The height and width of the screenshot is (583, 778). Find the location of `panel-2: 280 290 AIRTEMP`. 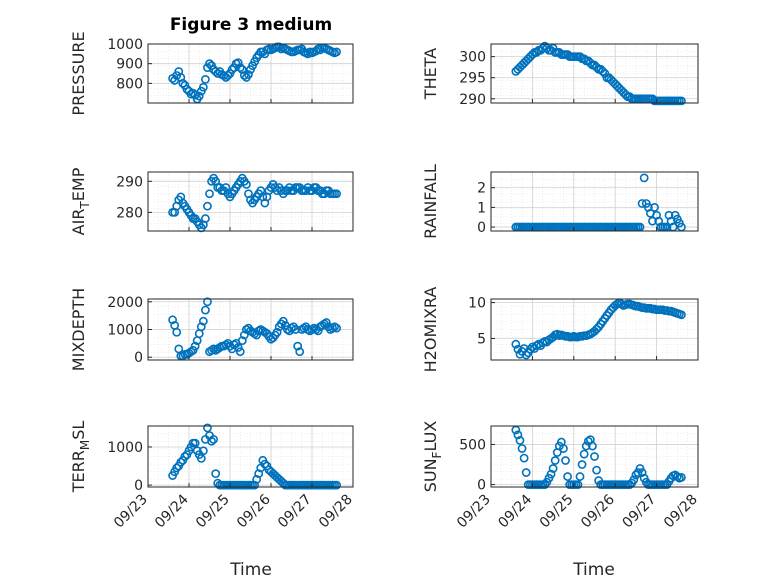

panel-2: 280 290 AIRTEMP is located at coordinates (211, 201).